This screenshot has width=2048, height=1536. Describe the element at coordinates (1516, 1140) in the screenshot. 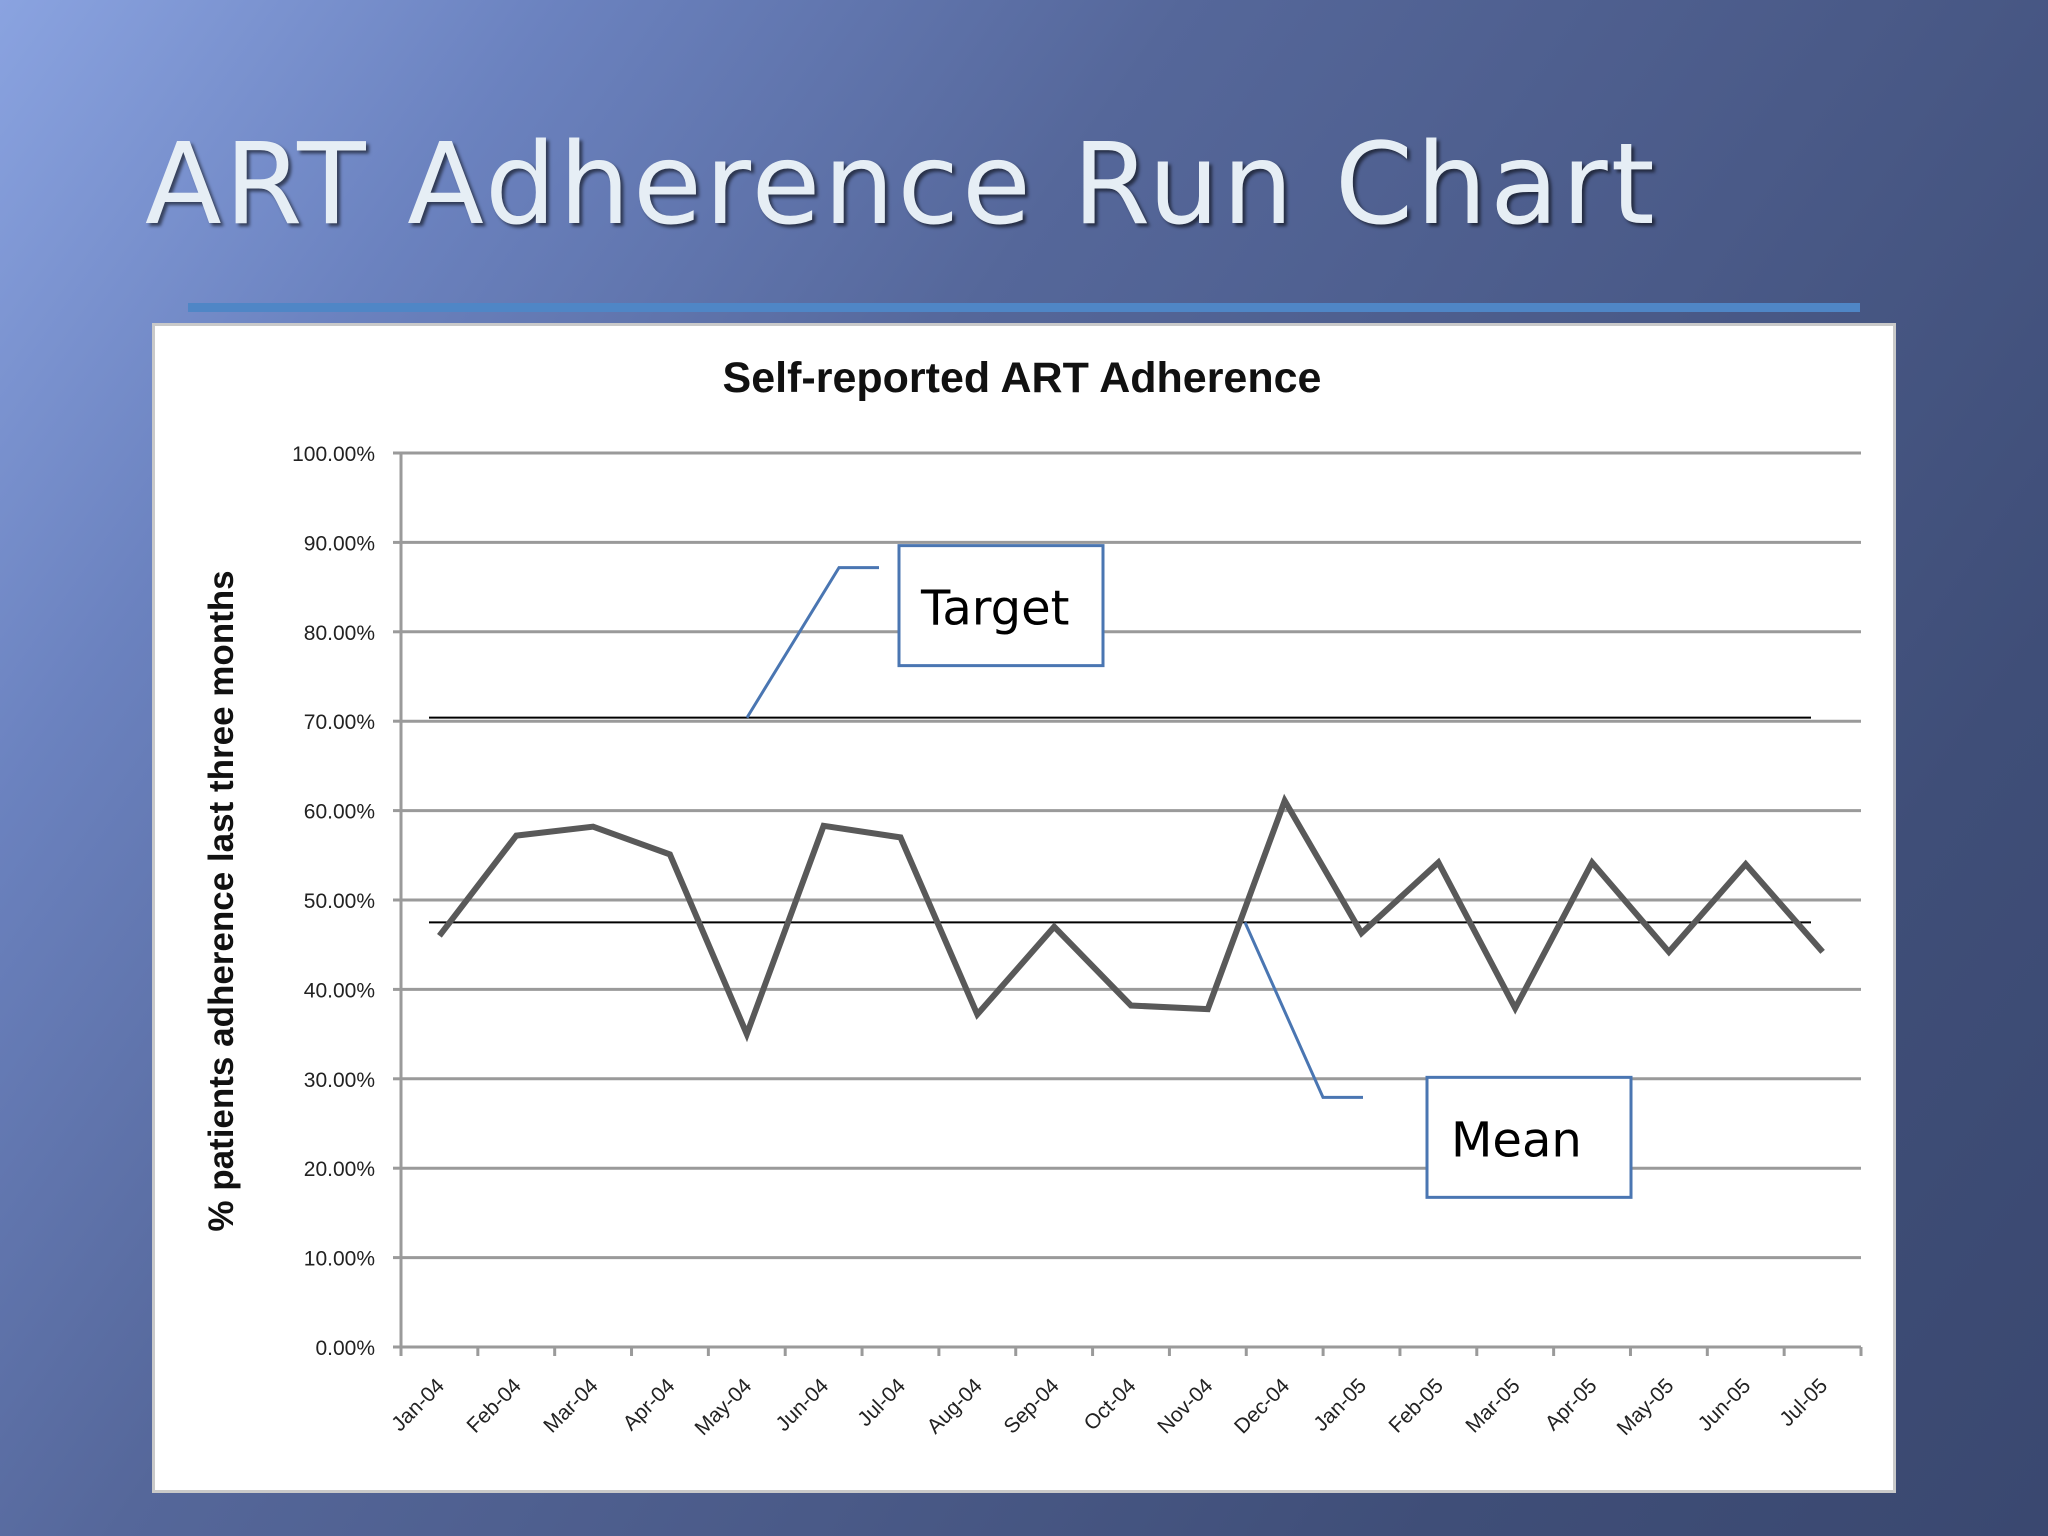

I see `mean-callout-label: Mean` at that location.